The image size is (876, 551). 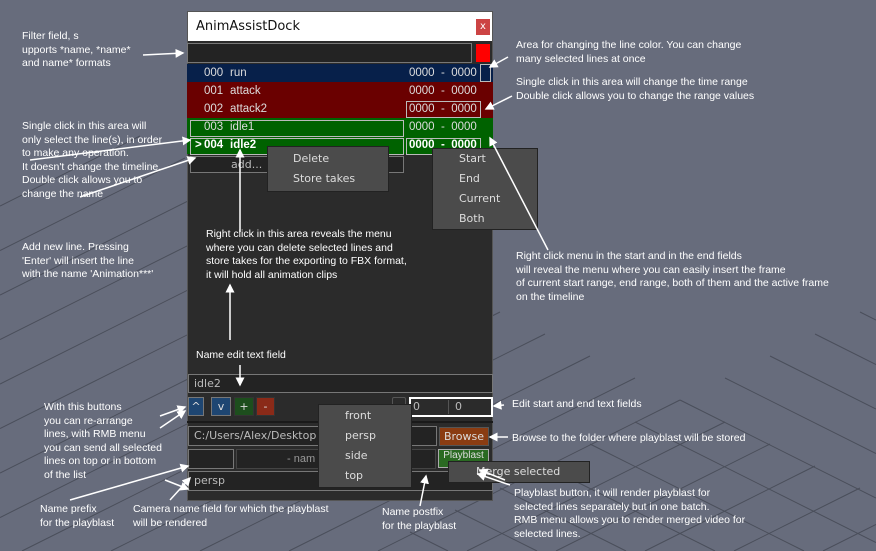 What do you see at coordinates (458, 406) in the screenshot?
I see `end-field: 0` at bounding box center [458, 406].